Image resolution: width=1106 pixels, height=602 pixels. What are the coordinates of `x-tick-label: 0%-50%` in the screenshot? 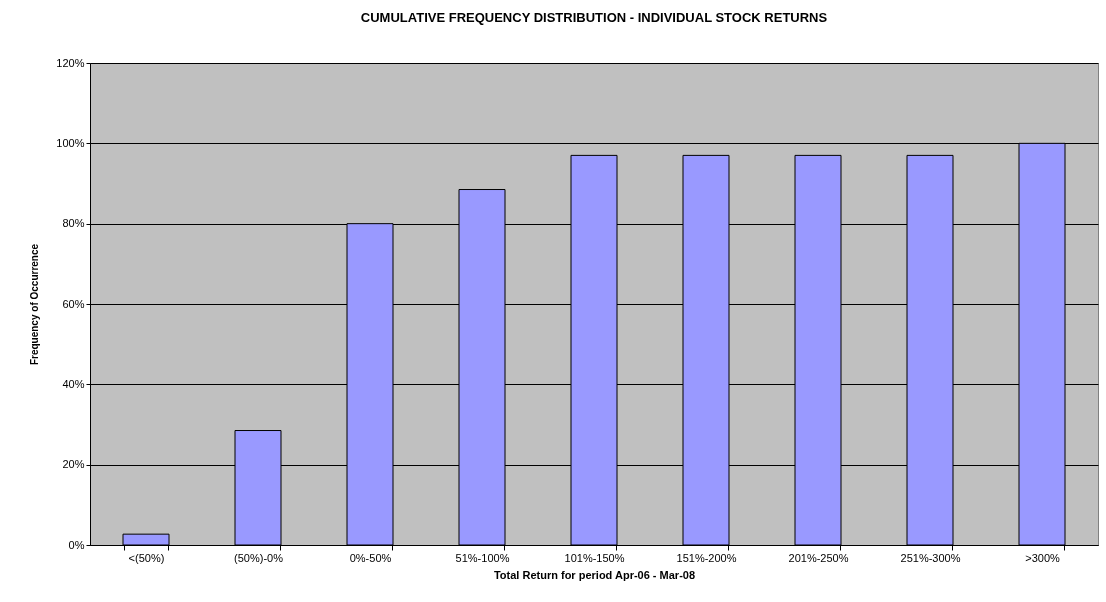 It's located at (370, 557).